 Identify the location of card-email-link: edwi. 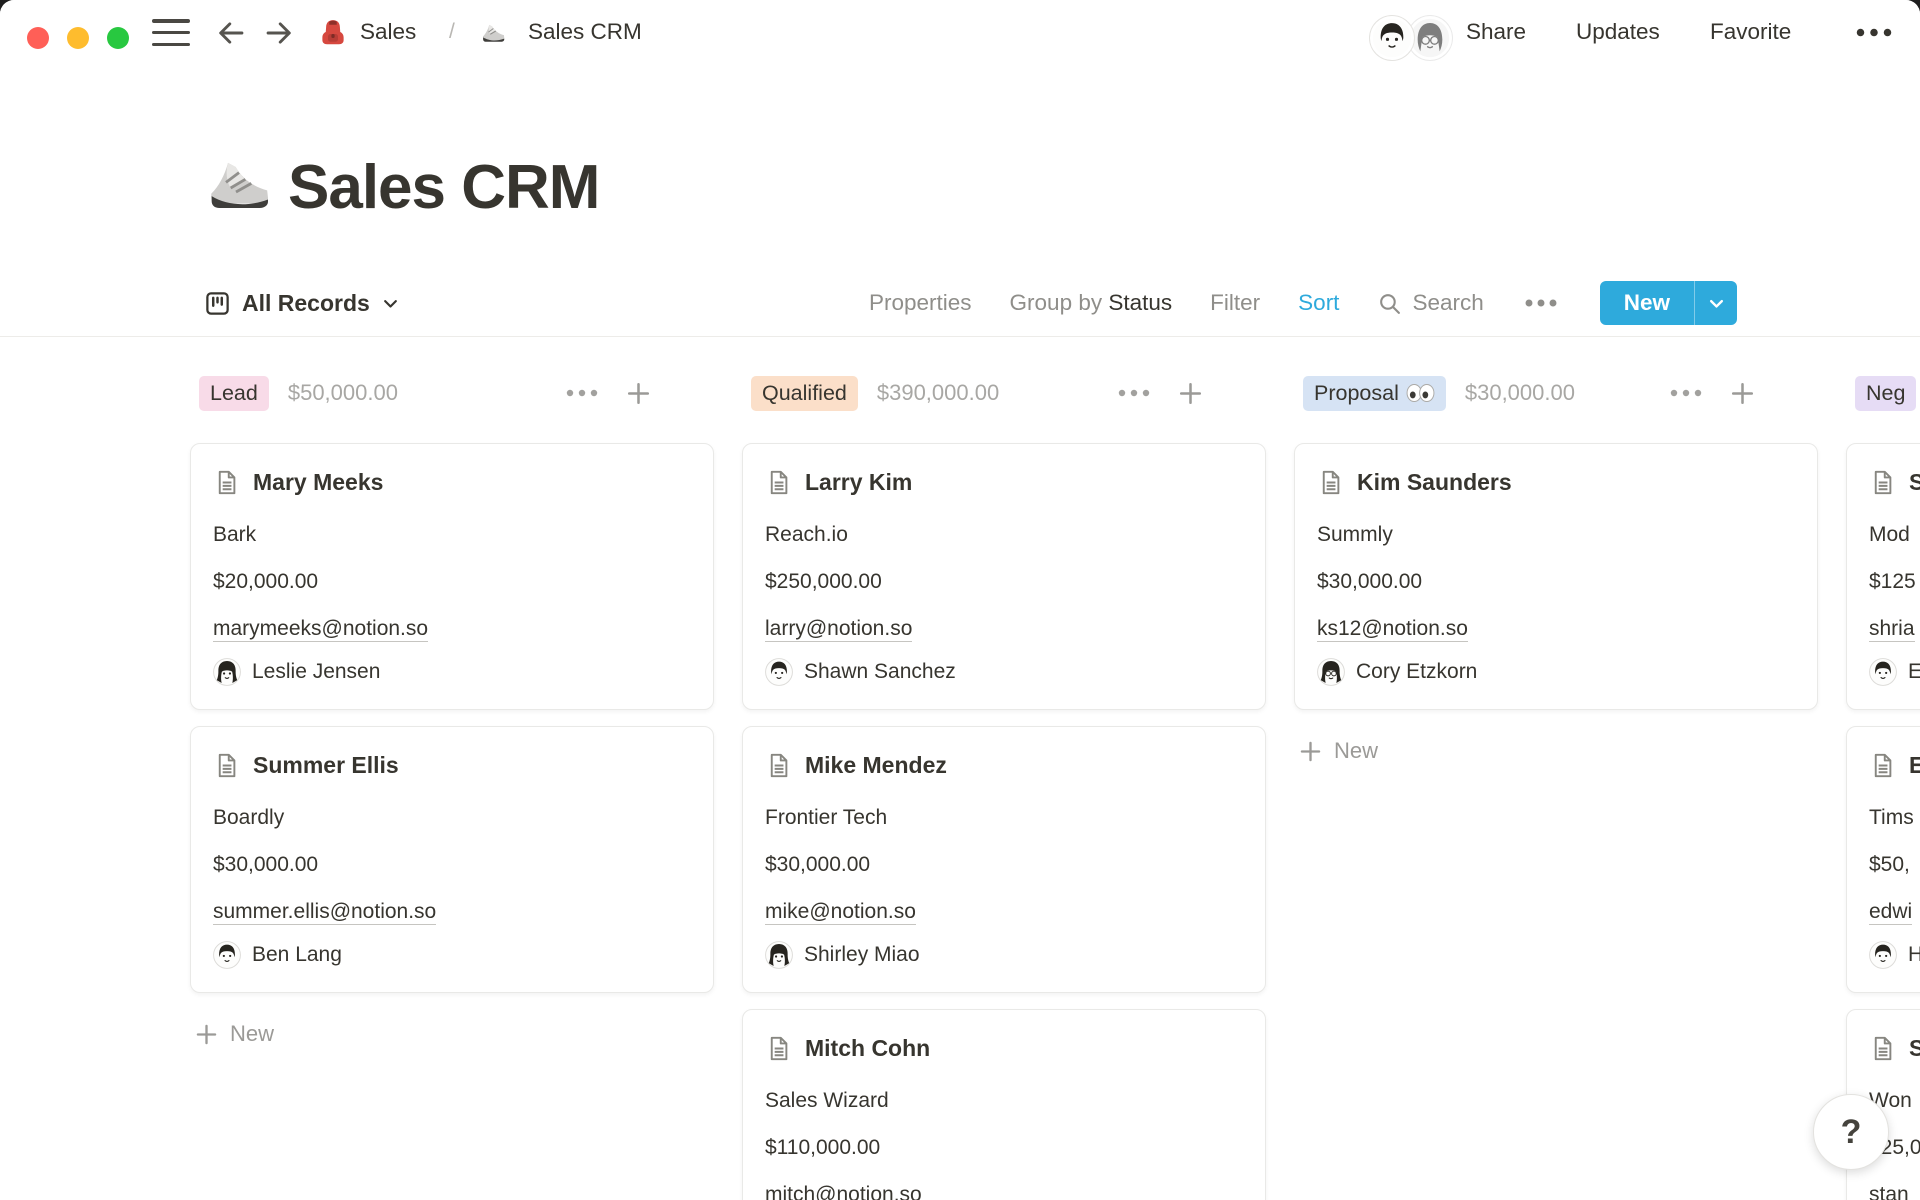
(1891, 912).